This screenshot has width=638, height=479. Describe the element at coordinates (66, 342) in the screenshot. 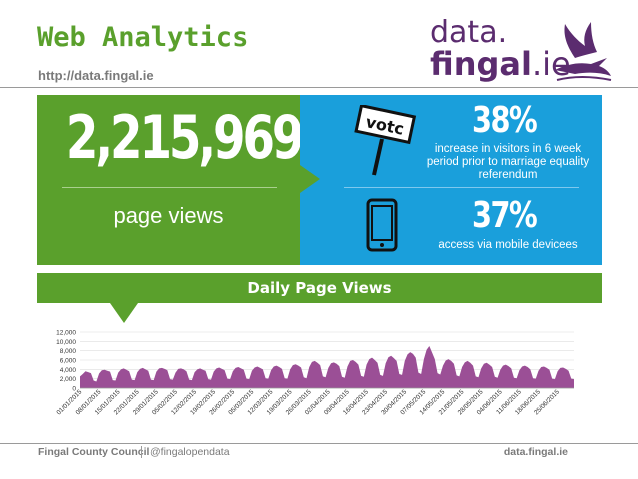

I see `y-tick-label: 10,000` at that location.